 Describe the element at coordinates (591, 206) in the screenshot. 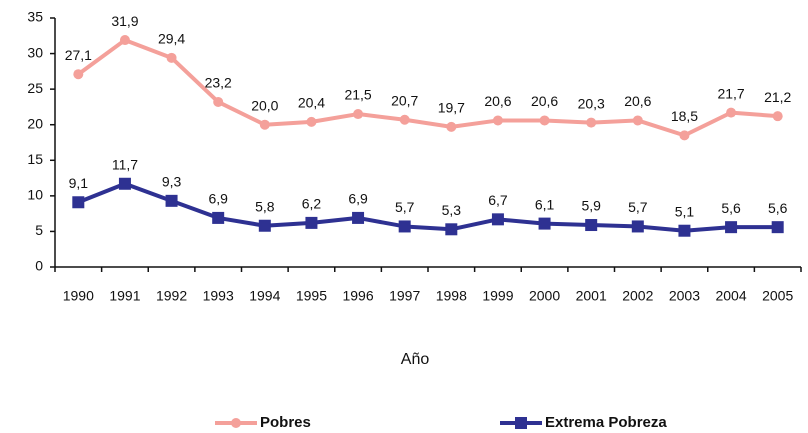

I see `data-label: 5,9` at that location.